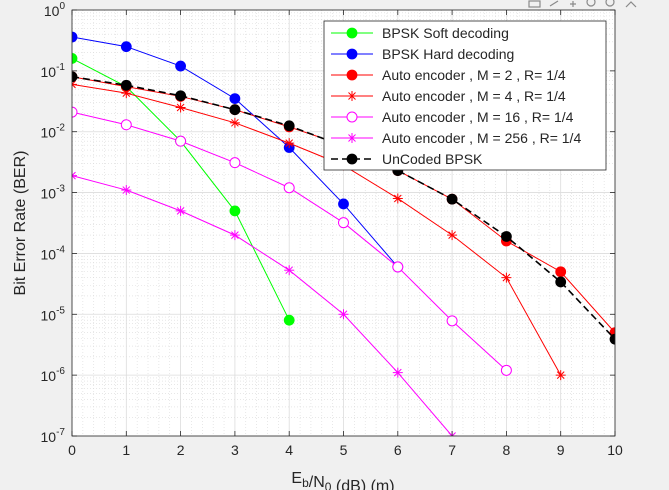 The height and width of the screenshot is (490, 669). I want to click on y-tick-label: 10⁻², so click(53, 132).